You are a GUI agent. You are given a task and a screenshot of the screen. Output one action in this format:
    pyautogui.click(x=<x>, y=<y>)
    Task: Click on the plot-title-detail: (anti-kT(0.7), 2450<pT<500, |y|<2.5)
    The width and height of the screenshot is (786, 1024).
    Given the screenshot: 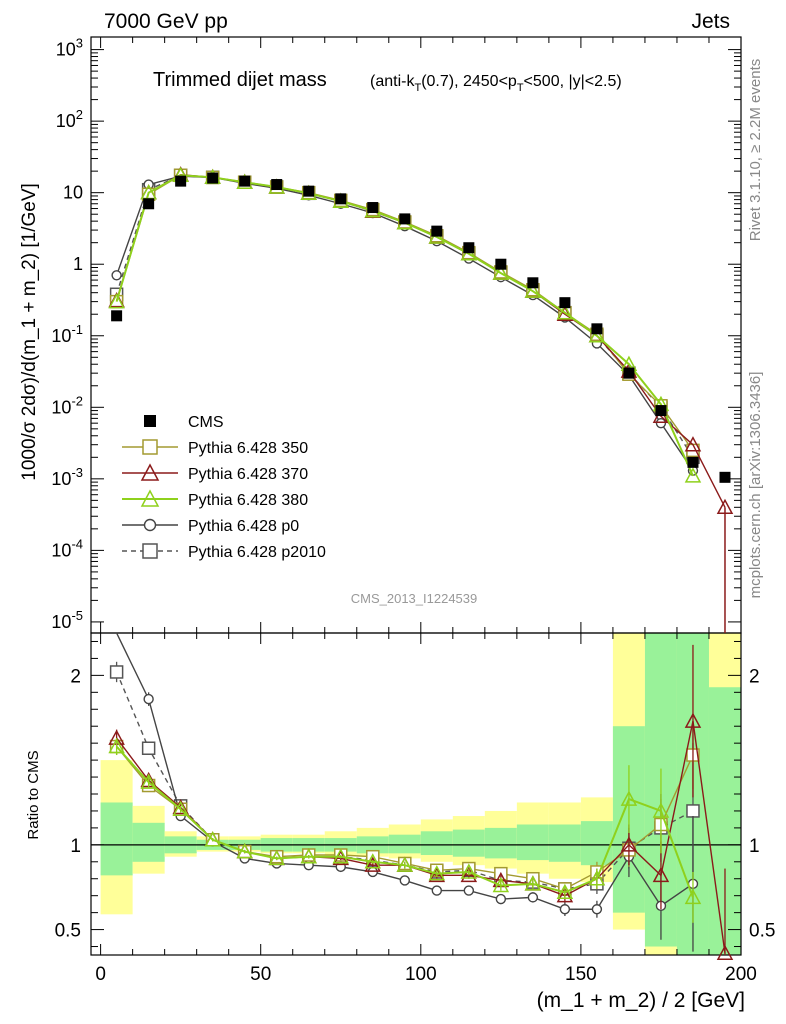 What is the action you would take?
    pyautogui.click(x=496, y=83)
    